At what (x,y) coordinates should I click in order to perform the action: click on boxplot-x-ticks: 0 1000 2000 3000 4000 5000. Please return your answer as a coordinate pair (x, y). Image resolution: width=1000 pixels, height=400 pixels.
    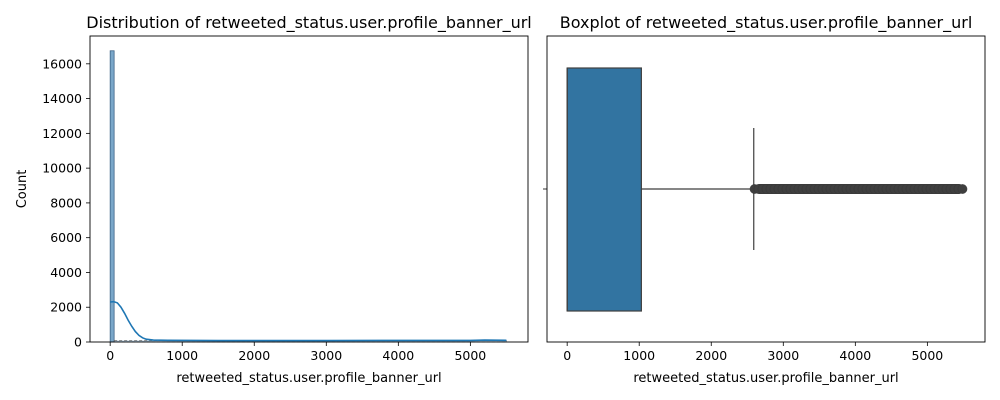
    Looking at the image, I should click on (753, 352).